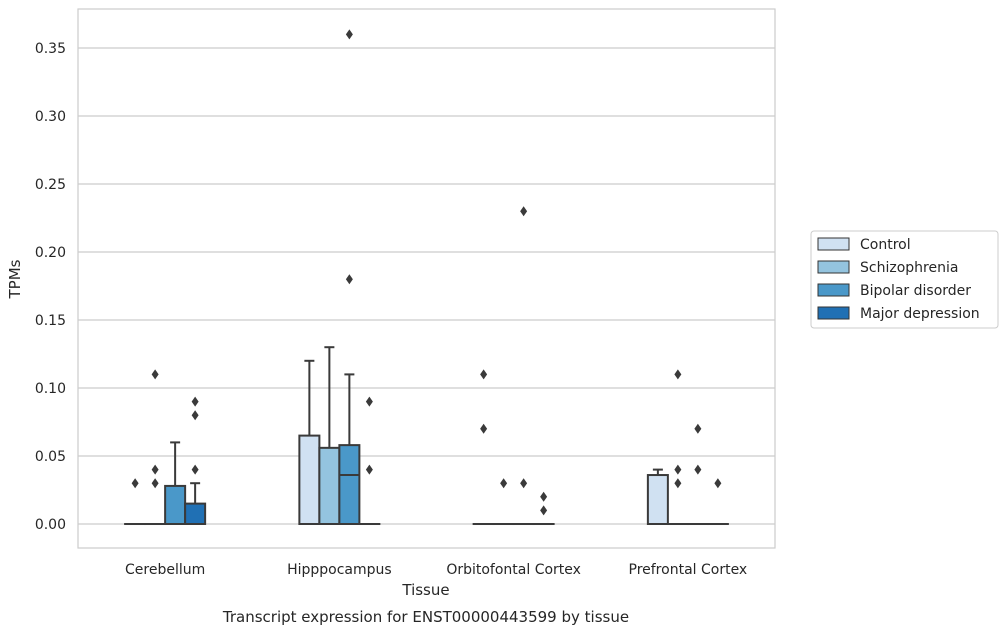  I want to click on y-tick-label: 0.15, so click(50, 321).